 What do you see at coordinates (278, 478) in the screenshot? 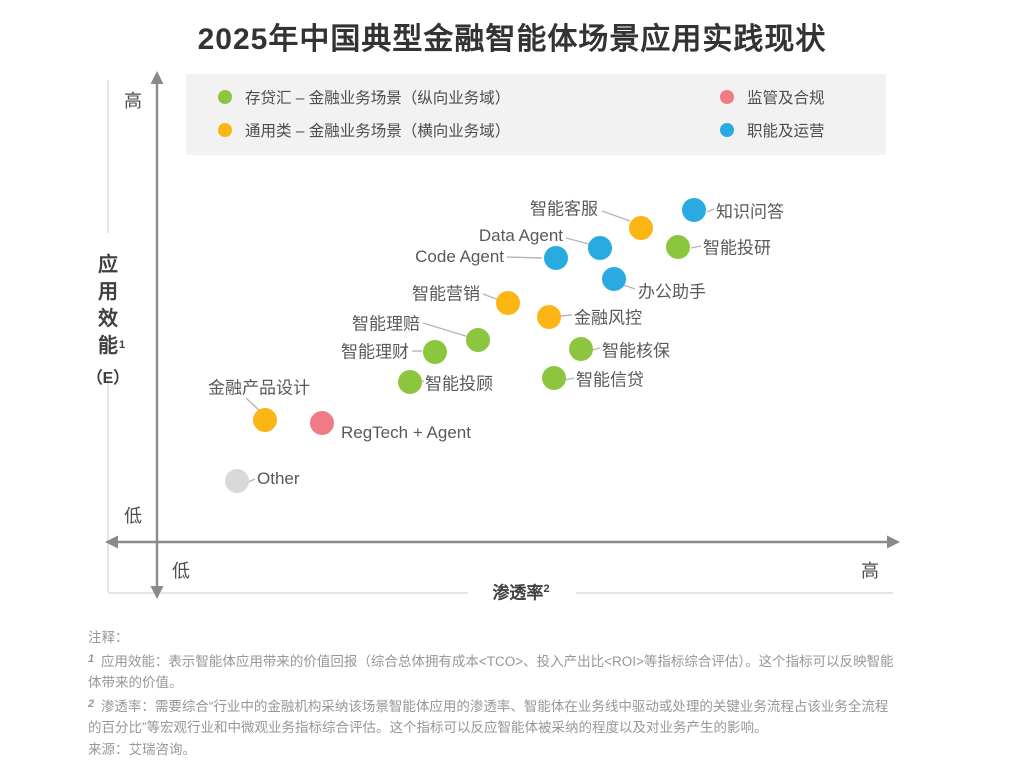
I see `data-point-label: Other` at bounding box center [278, 478].